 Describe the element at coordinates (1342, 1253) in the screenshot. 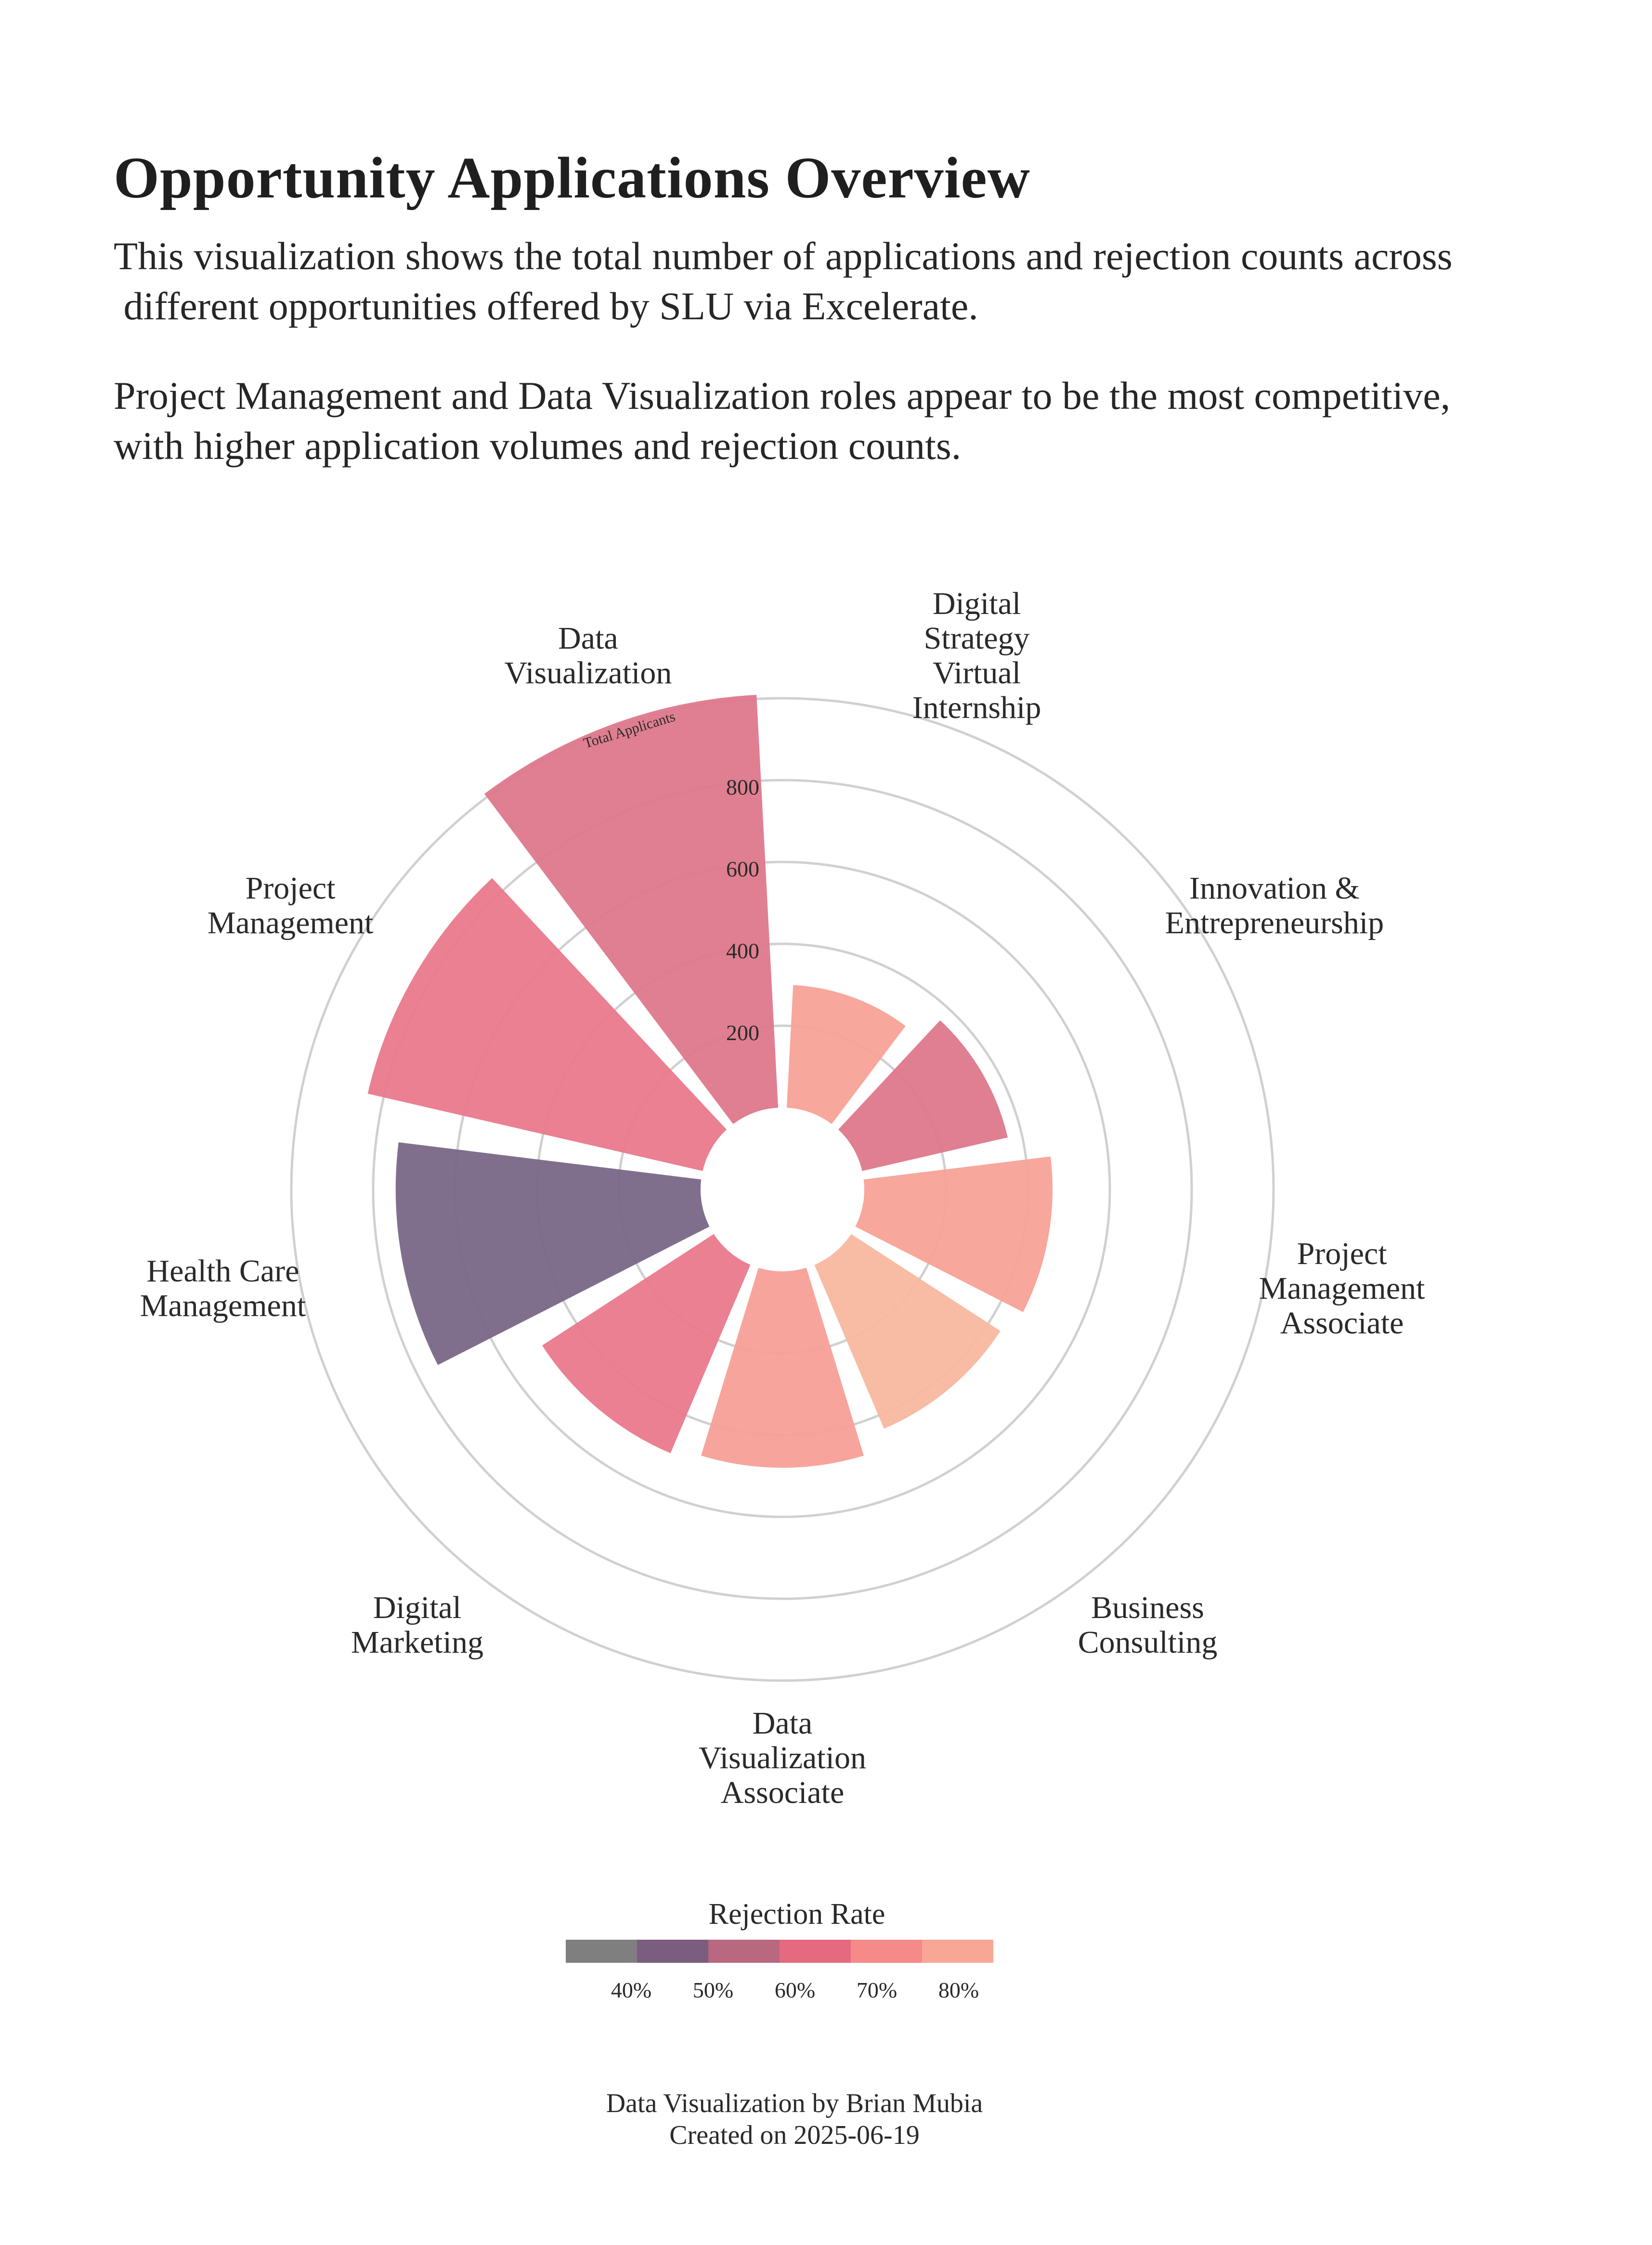

I see `category-label-3-line-1: Project` at that location.